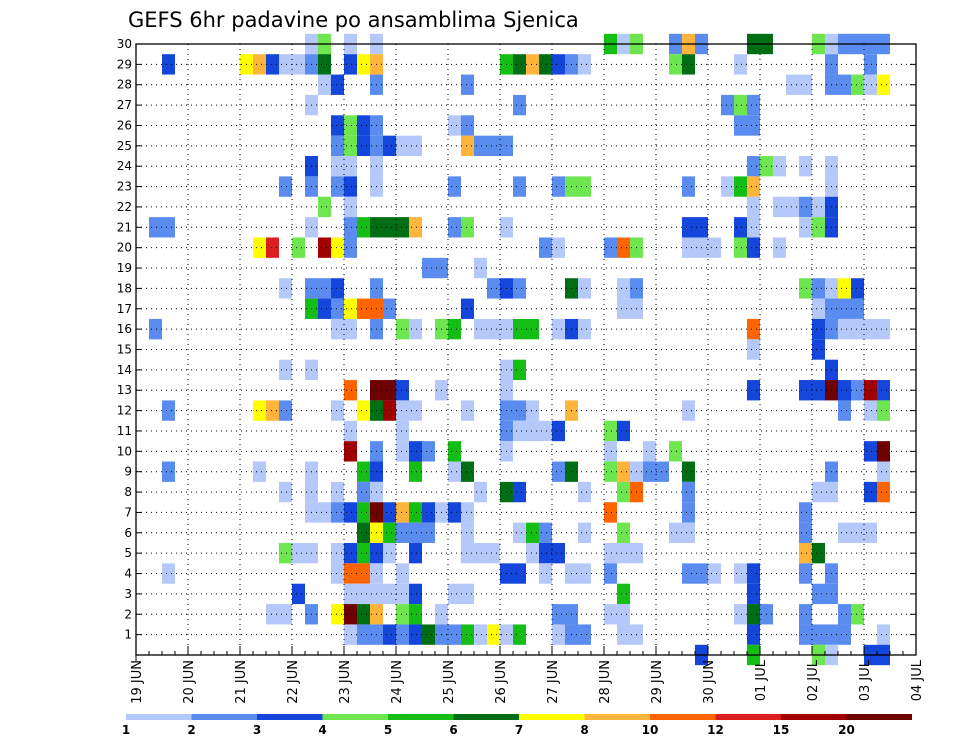  What do you see at coordinates (137, 682) in the screenshot?
I see `x-tick-label: 19 JUN` at bounding box center [137, 682].